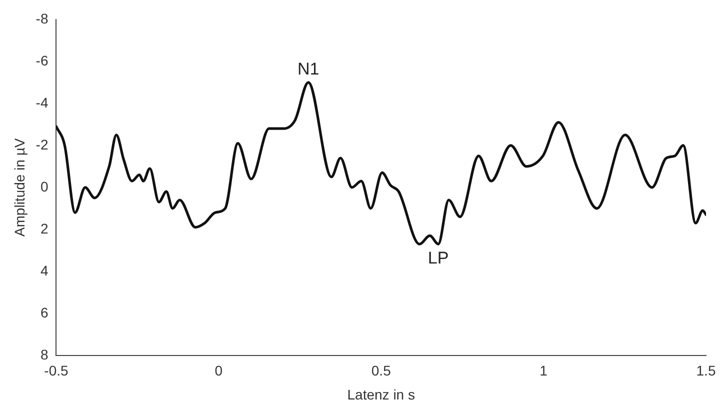 Image resolution: width=728 pixels, height=417 pixels. What do you see at coordinates (44, 270) in the screenshot?
I see `y-tick-label: 4` at bounding box center [44, 270].